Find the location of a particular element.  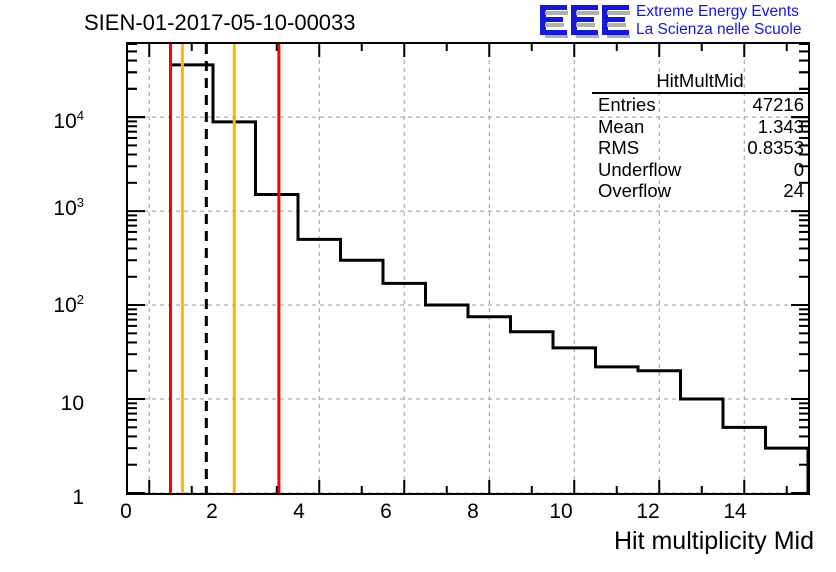

x-tick-label-0: 0 is located at coordinates (126, 511).